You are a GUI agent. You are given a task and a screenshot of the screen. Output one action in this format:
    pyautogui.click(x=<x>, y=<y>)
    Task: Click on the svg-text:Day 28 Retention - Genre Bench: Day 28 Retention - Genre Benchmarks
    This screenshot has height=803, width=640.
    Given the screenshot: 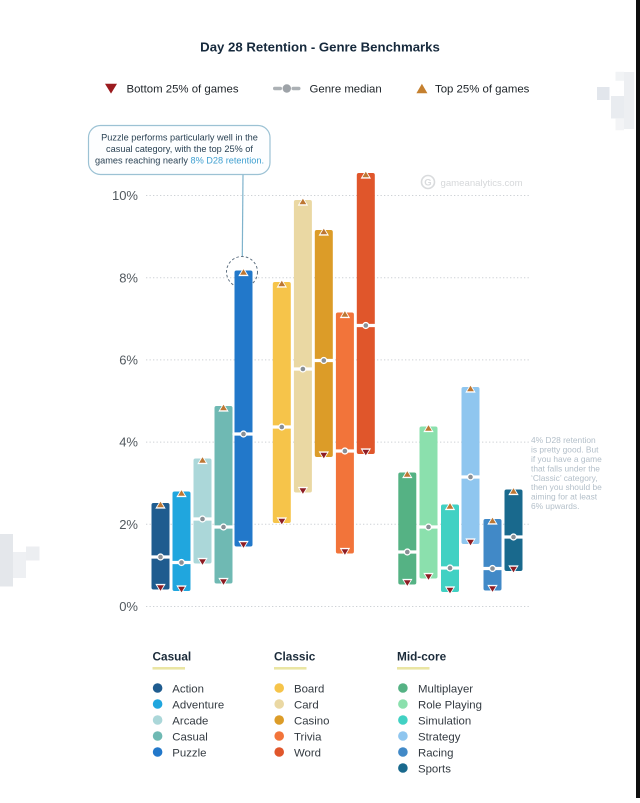 What is the action you would take?
    pyautogui.click(x=320, y=47)
    